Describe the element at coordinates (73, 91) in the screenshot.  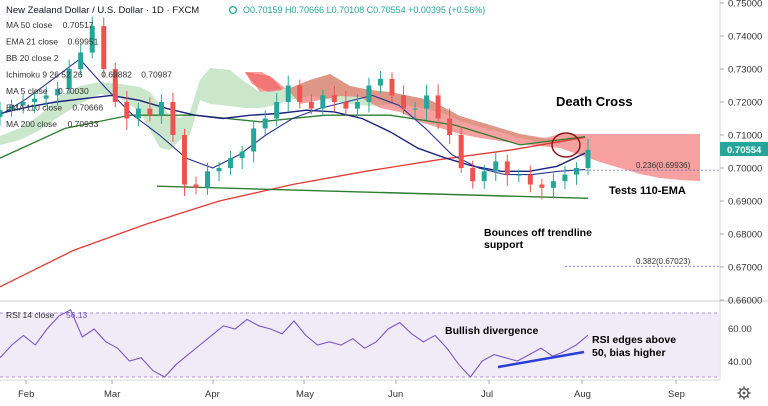
I see `legend-value: 0.70030` at that location.